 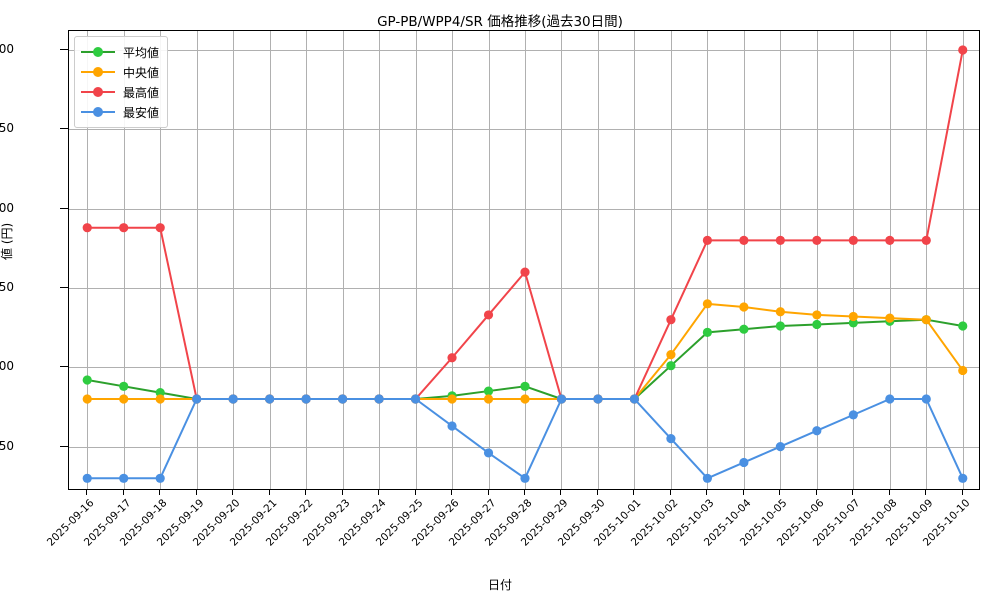 What do you see at coordinates (98, 112) in the screenshot?
I see `legend-marker-icon` at bounding box center [98, 112].